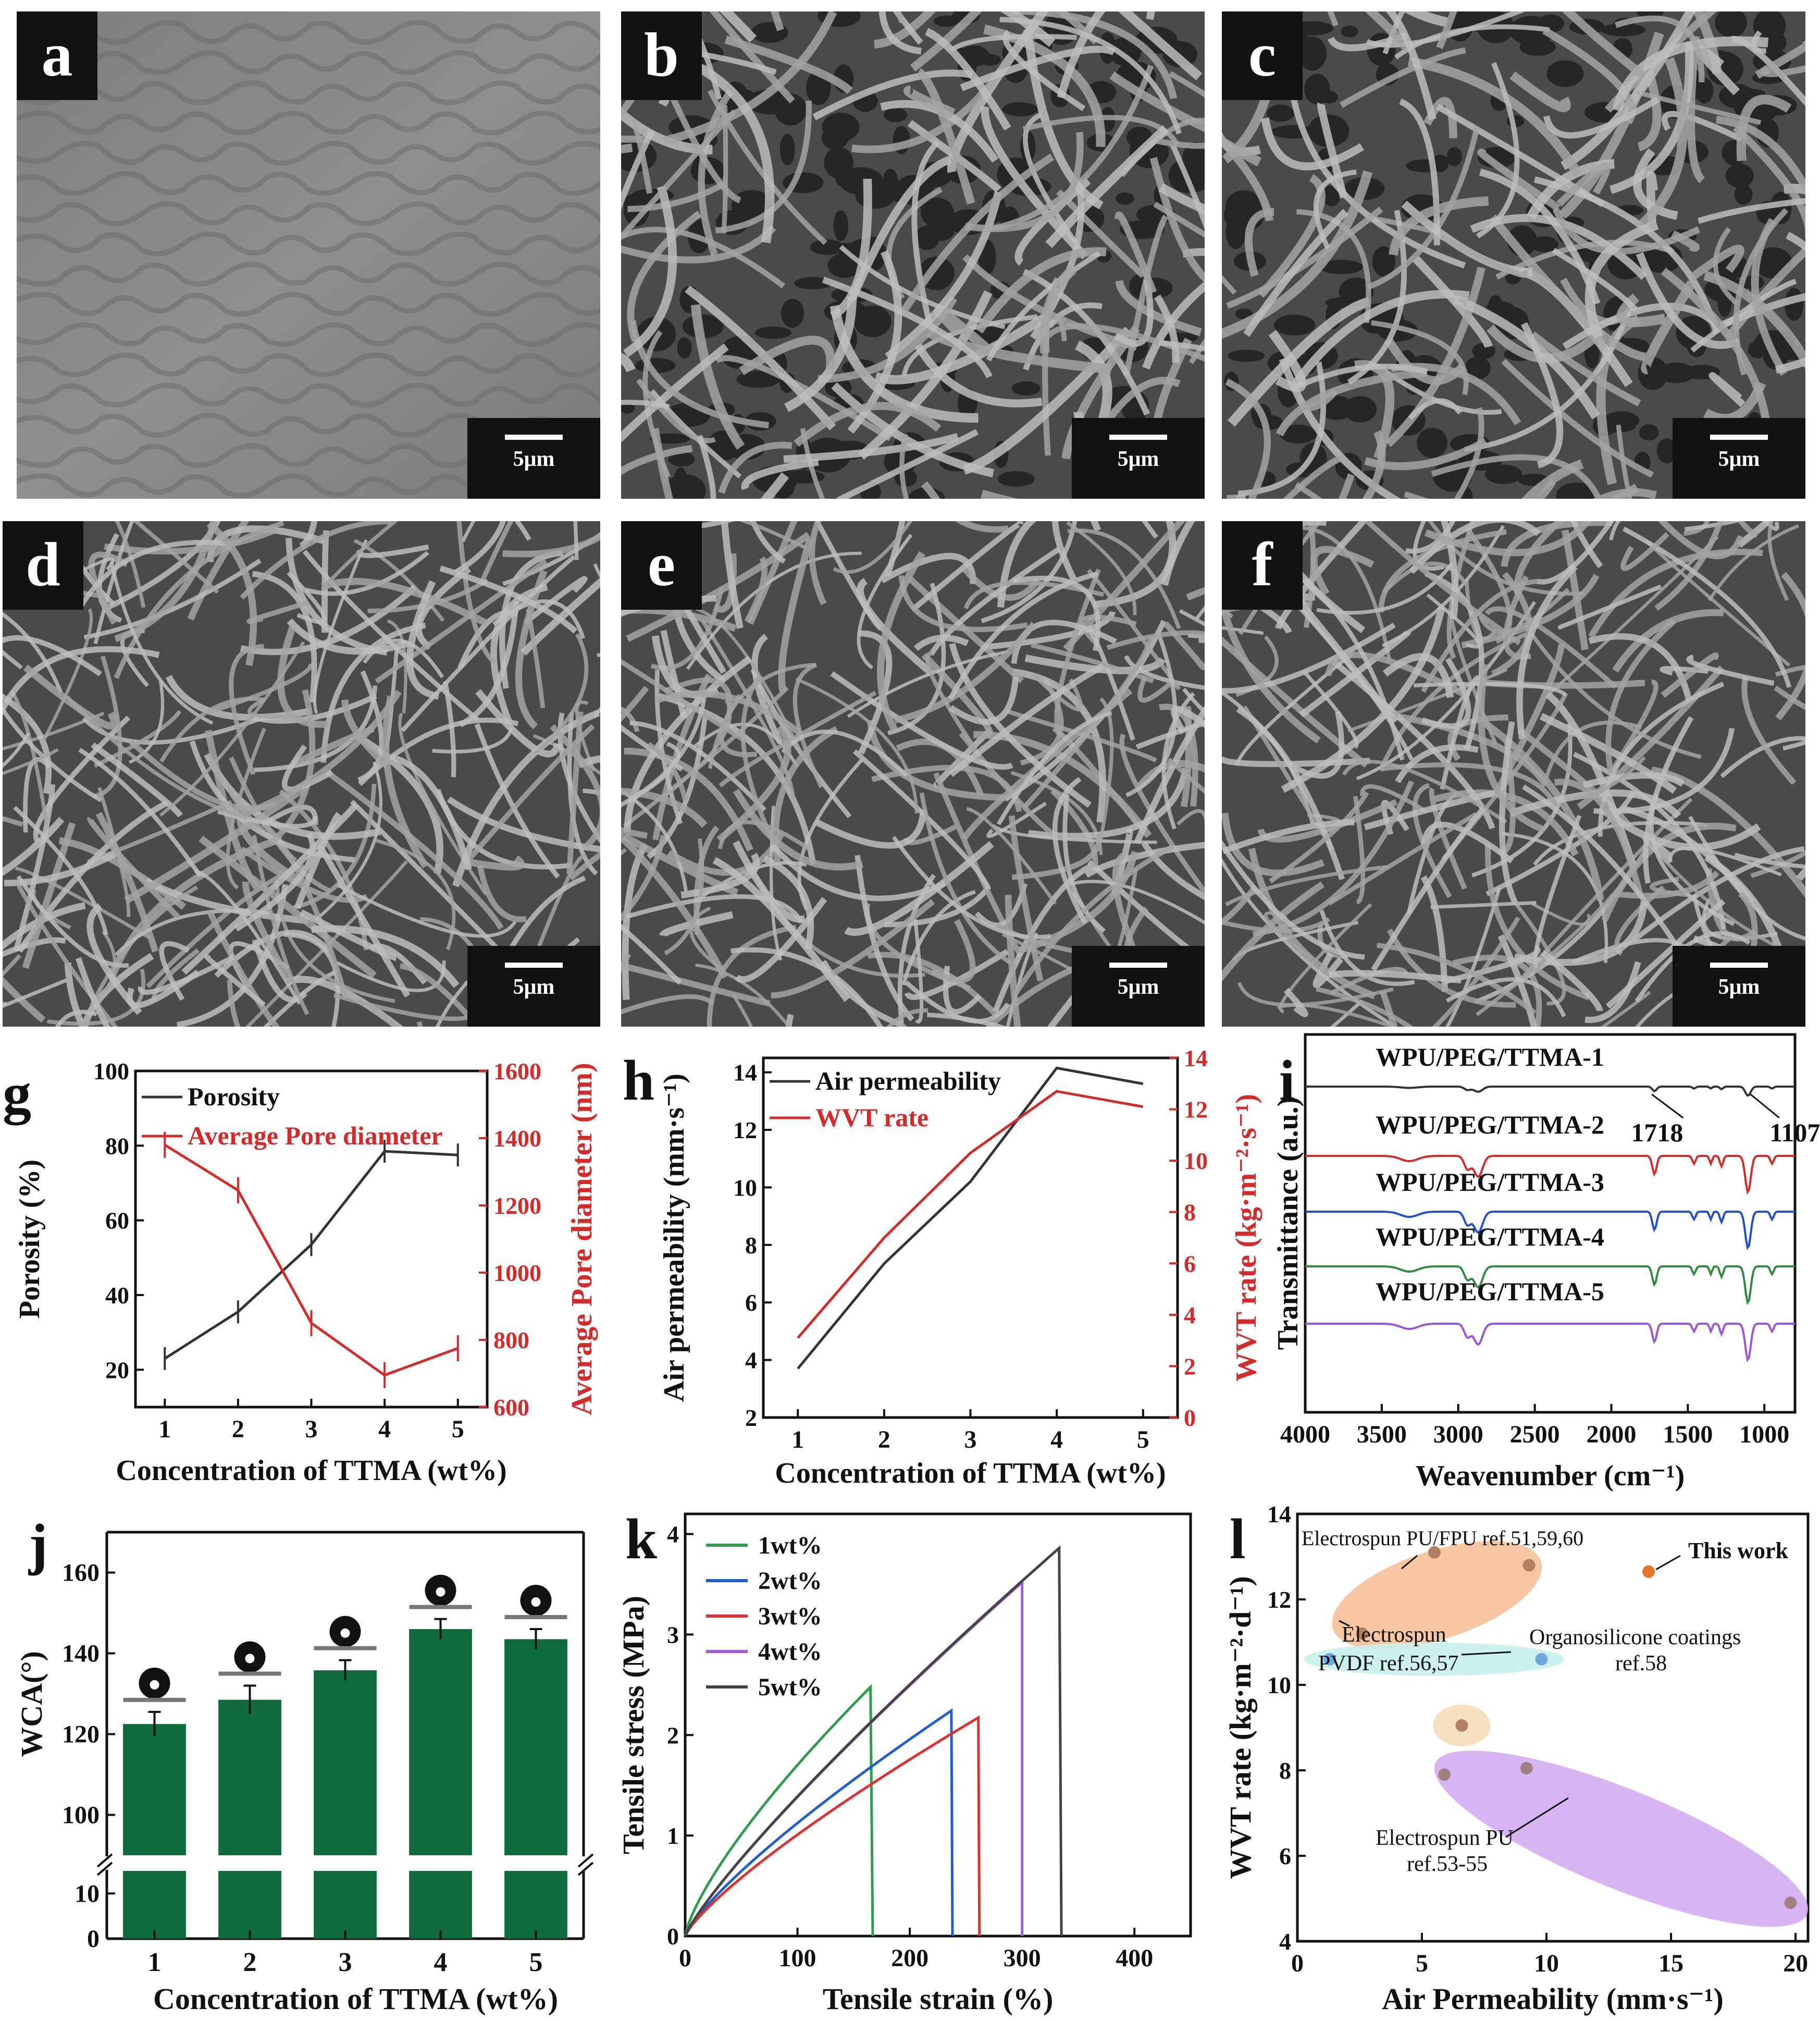 Image resolution: width=1820 pixels, height=2021 pixels. Describe the element at coordinates (633, 1725) in the screenshot. I see `chart-k-ylabel: Tensile stress (MPa)` at that location.